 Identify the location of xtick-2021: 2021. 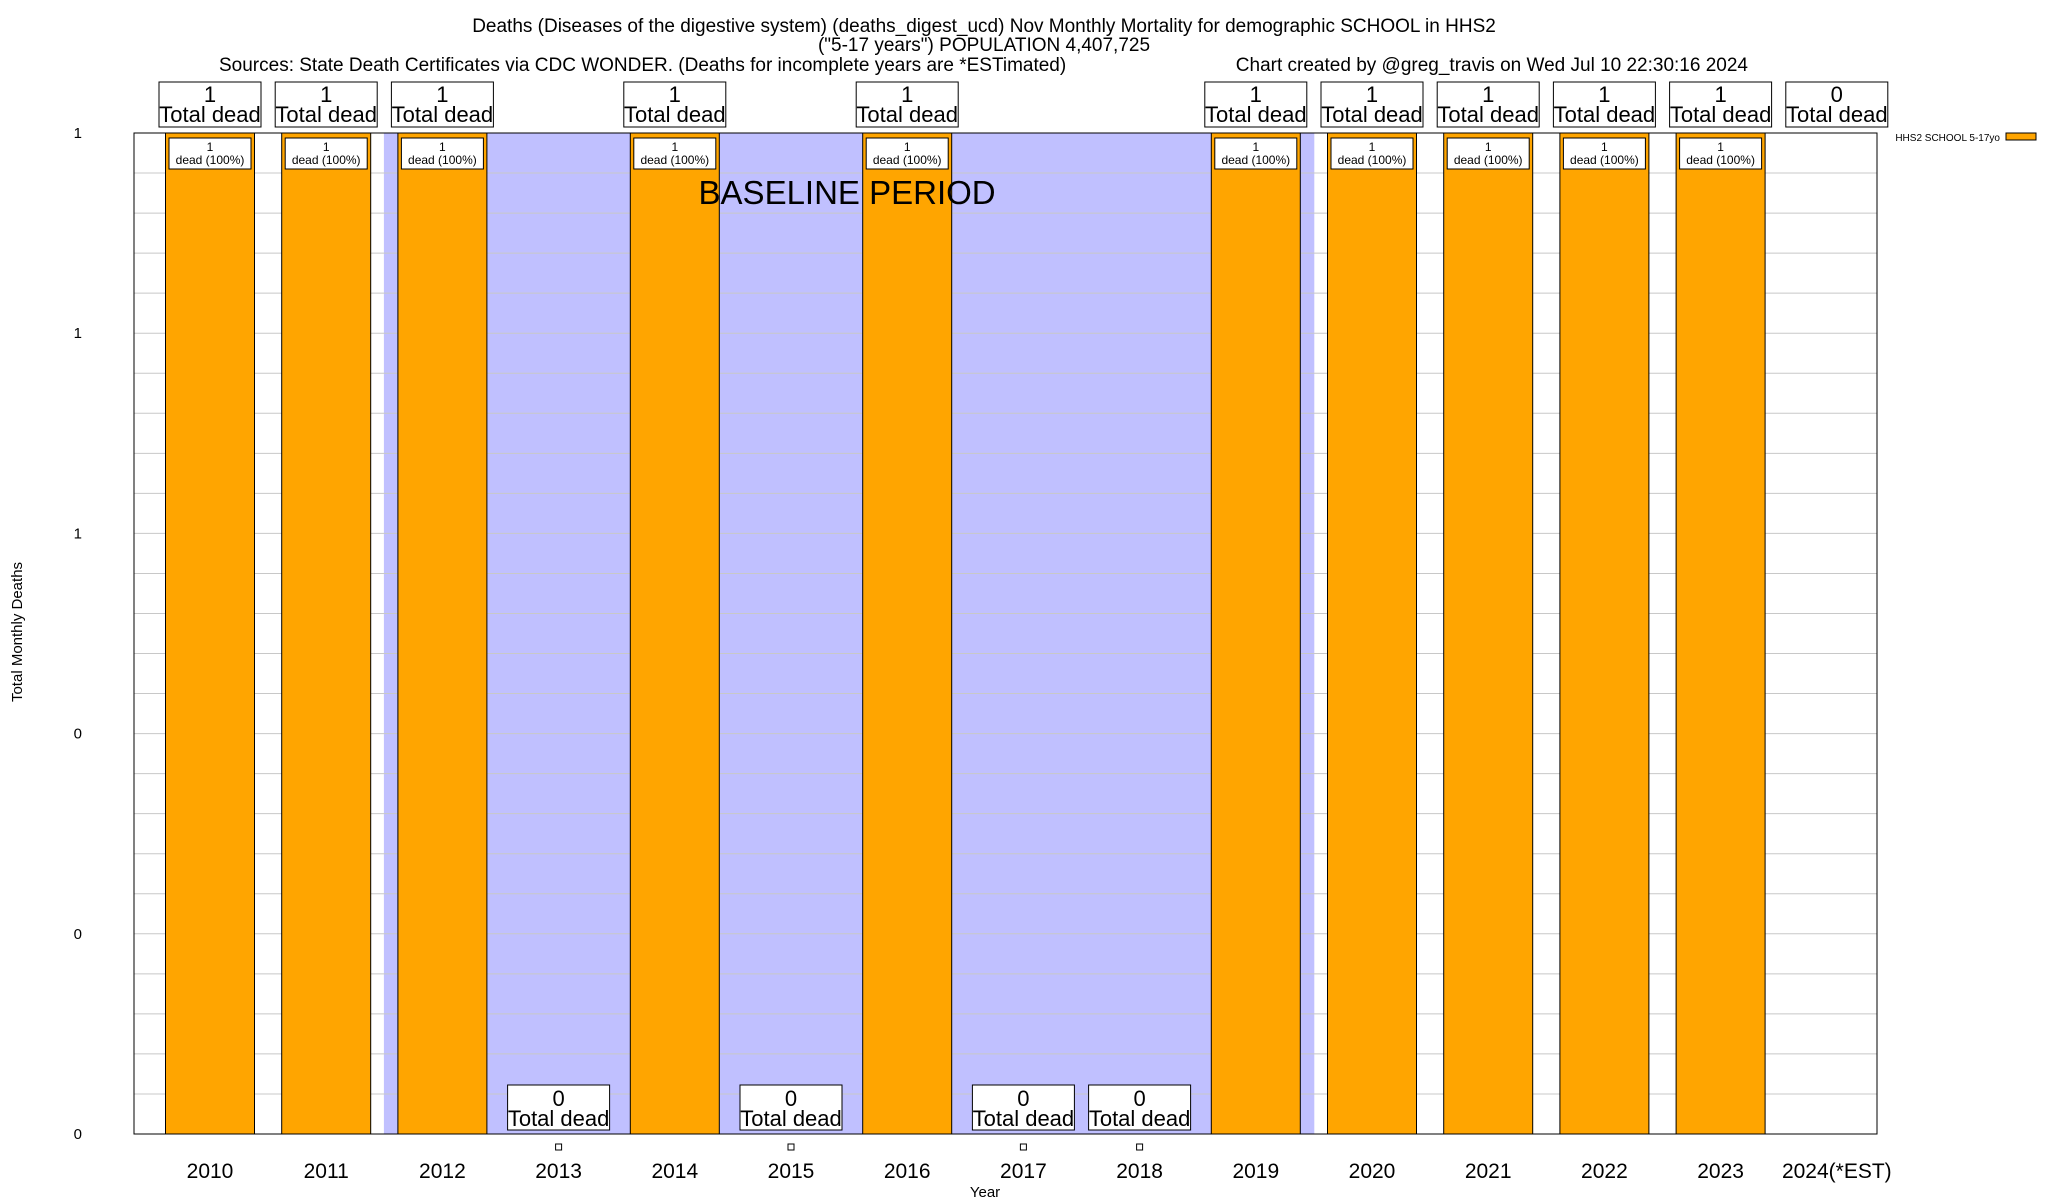
(1488, 1171).